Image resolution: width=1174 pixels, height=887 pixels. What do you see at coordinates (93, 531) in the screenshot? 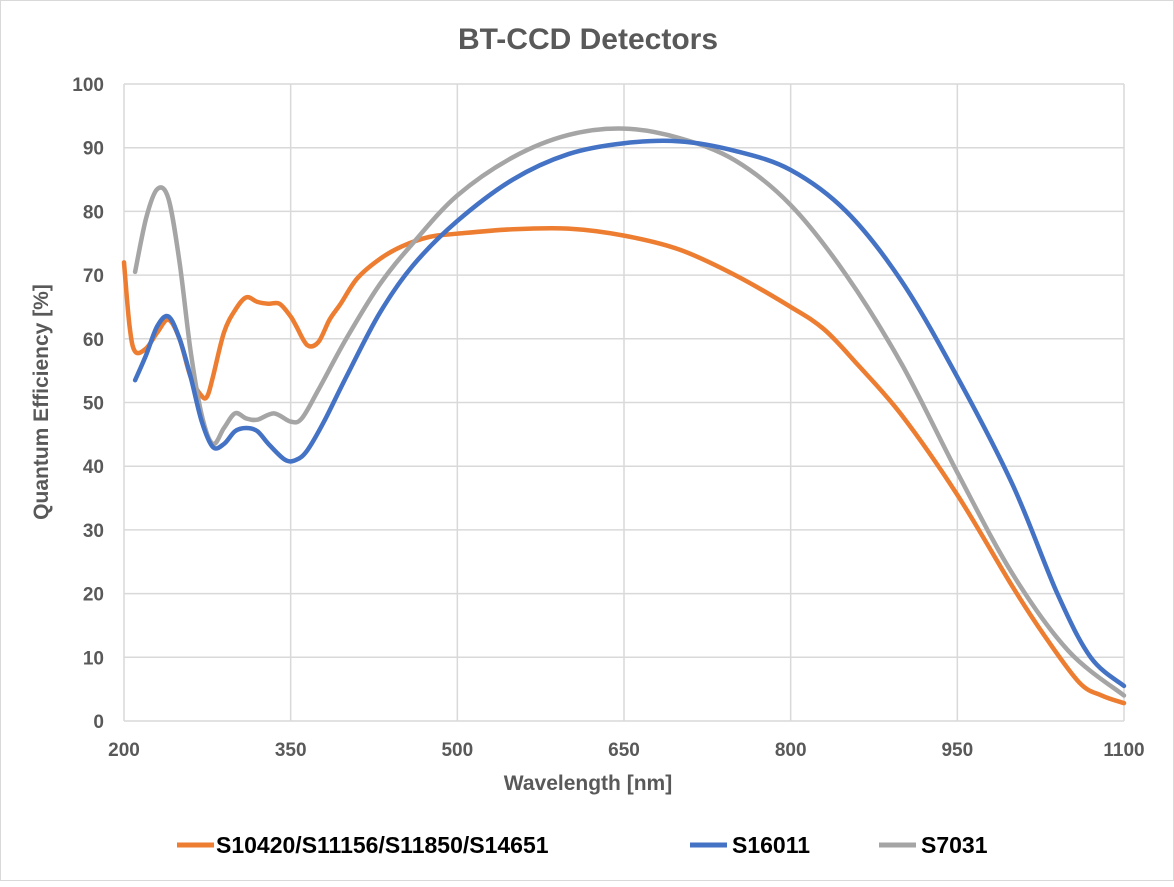
I see `y-tick-label: 30` at bounding box center [93, 531].